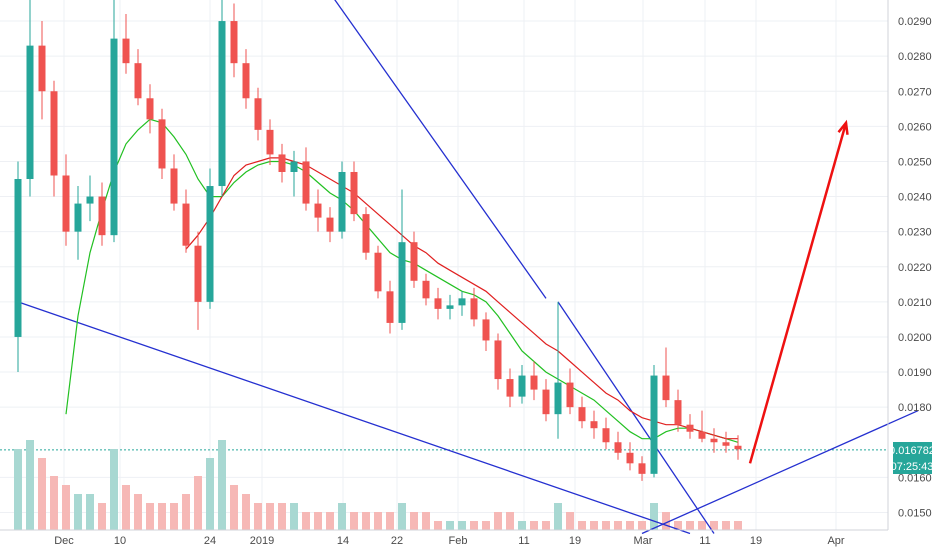  What do you see at coordinates (835, 541) in the screenshot?
I see `time-tick-label: Apr` at bounding box center [835, 541].